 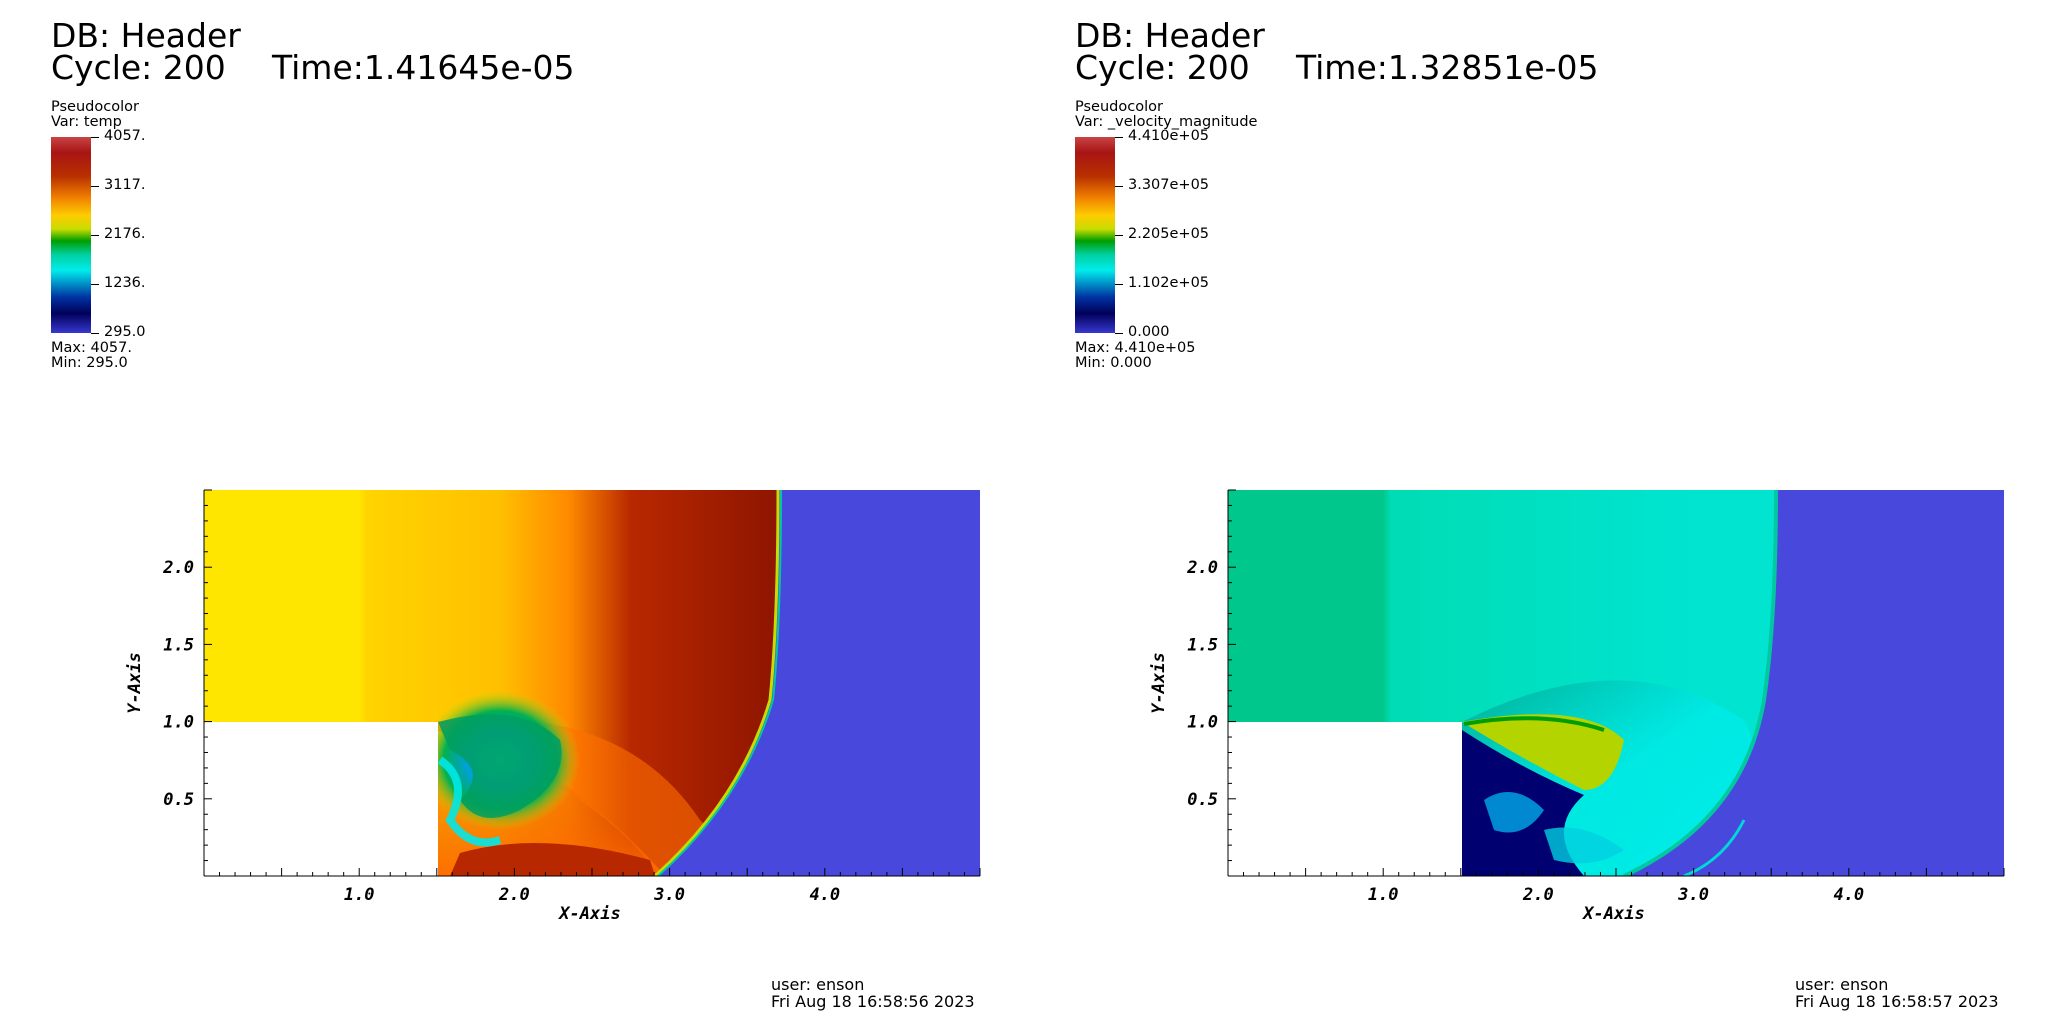 What do you see at coordinates (89, 363) in the screenshot?
I see `min-label: Min: 295.0` at bounding box center [89, 363].